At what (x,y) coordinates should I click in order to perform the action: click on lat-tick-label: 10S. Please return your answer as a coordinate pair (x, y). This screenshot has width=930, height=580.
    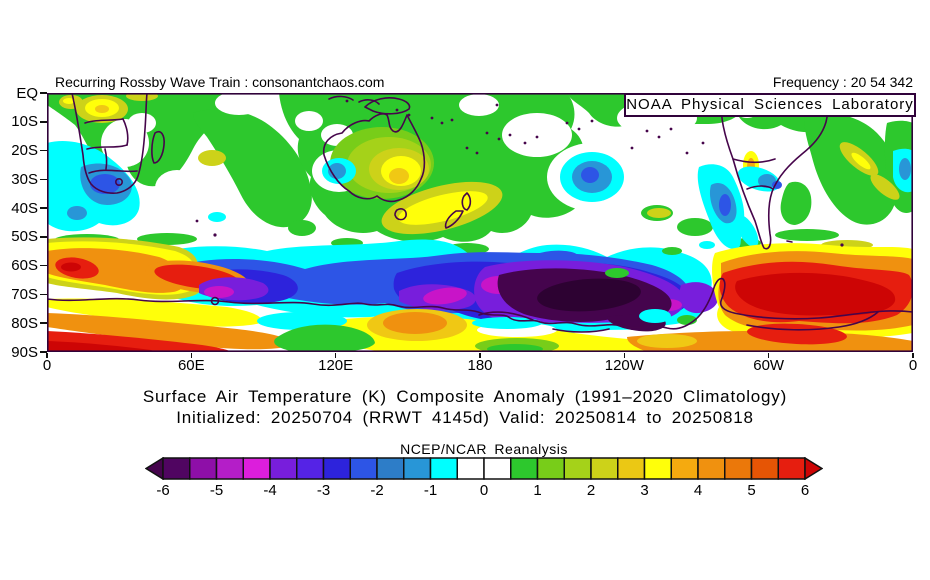
    Looking at the image, I should click on (24, 122).